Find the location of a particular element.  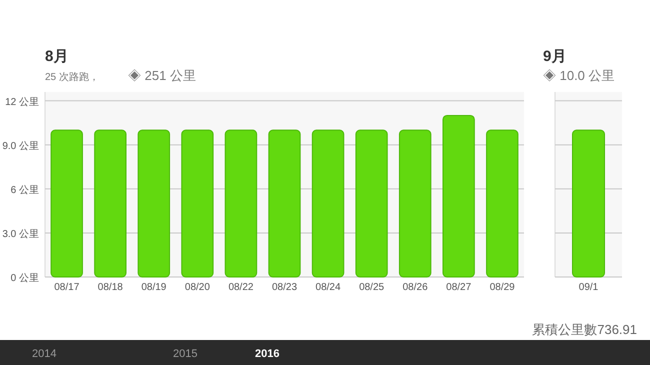

x-tick-label: 08/27 is located at coordinates (459, 287).